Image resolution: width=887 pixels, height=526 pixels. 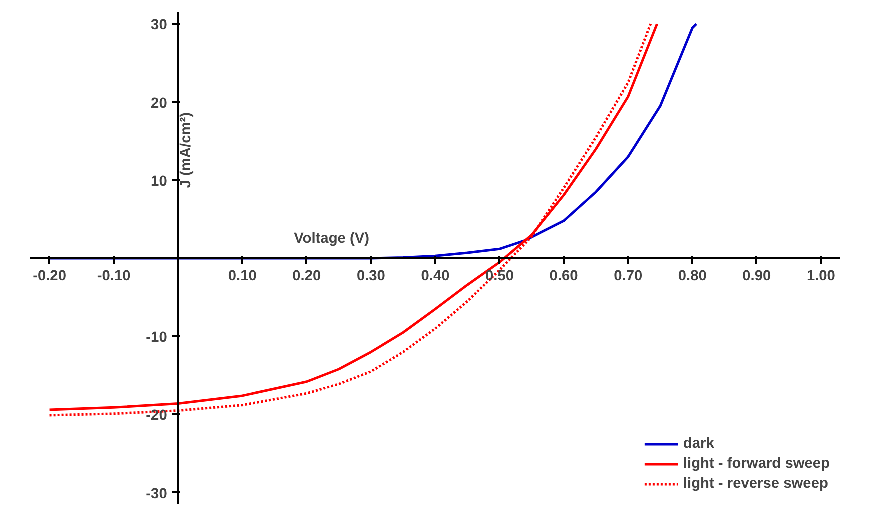 What do you see at coordinates (756, 464) in the screenshot?
I see `legend-label: light - forward sweep` at bounding box center [756, 464].